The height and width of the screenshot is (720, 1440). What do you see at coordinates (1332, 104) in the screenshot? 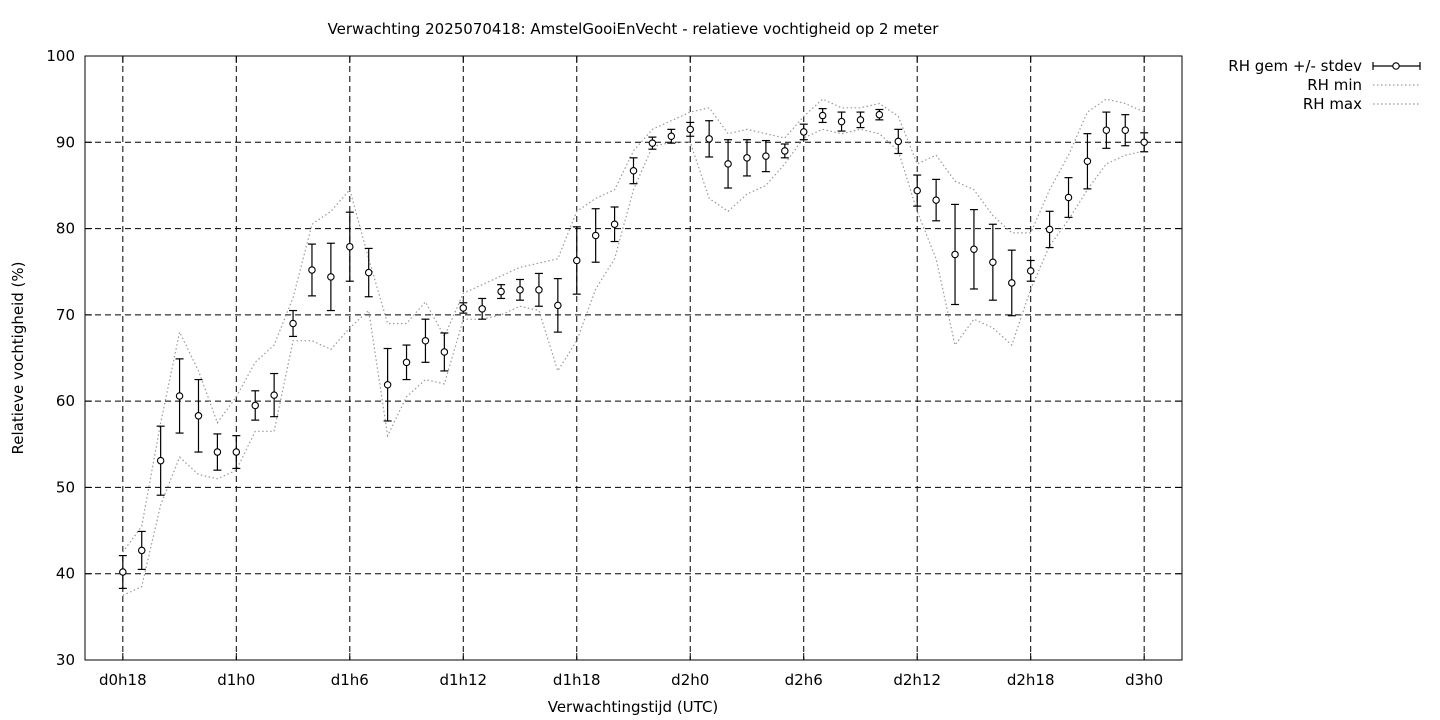
I see `legend-label: RH max` at bounding box center [1332, 104].